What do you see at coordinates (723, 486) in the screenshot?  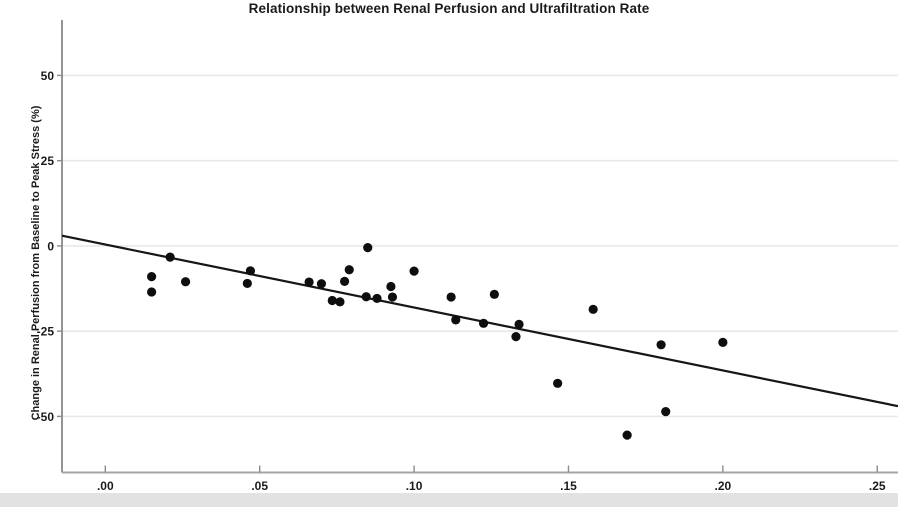 I see `x-tick-label: .20` at bounding box center [723, 486].